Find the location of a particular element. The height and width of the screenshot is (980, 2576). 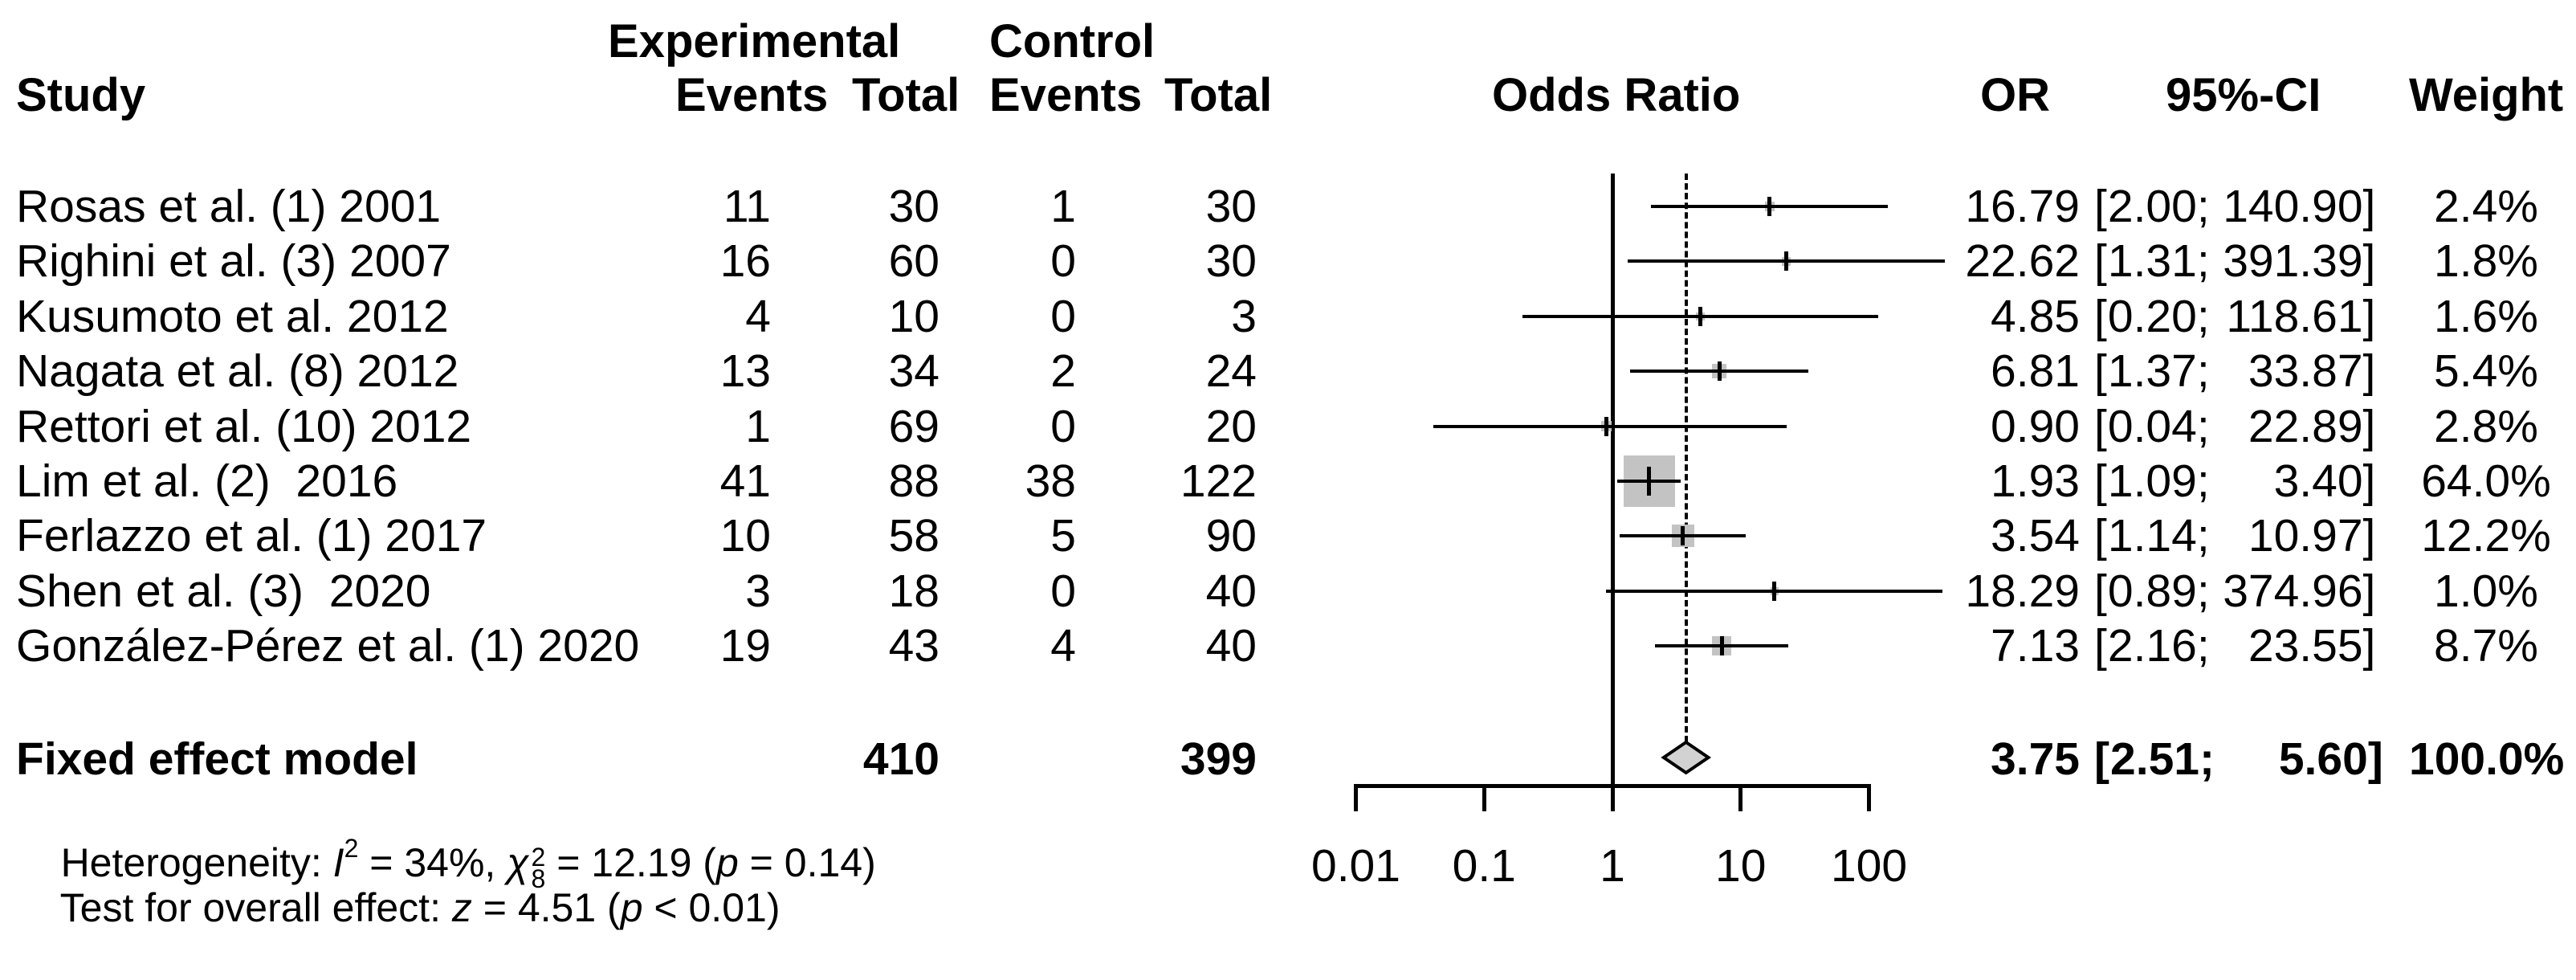

ci-value: [2.00; 140.90] is located at coordinates (2234, 206).